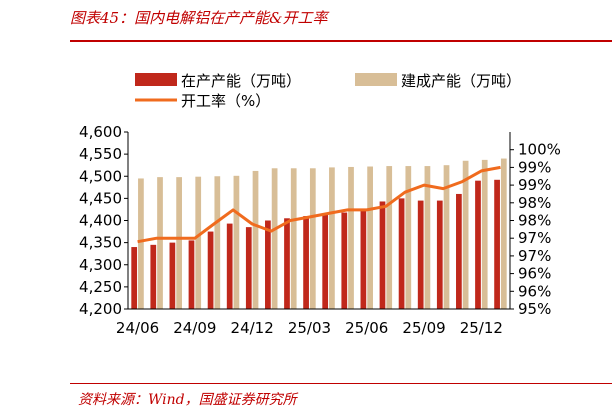 Image resolution: width=612 pixels, height=415 pixels. What do you see at coordinates (100, 176) in the screenshot?
I see `y-left-tick-label: 4,500` at bounding box center [100, 176].